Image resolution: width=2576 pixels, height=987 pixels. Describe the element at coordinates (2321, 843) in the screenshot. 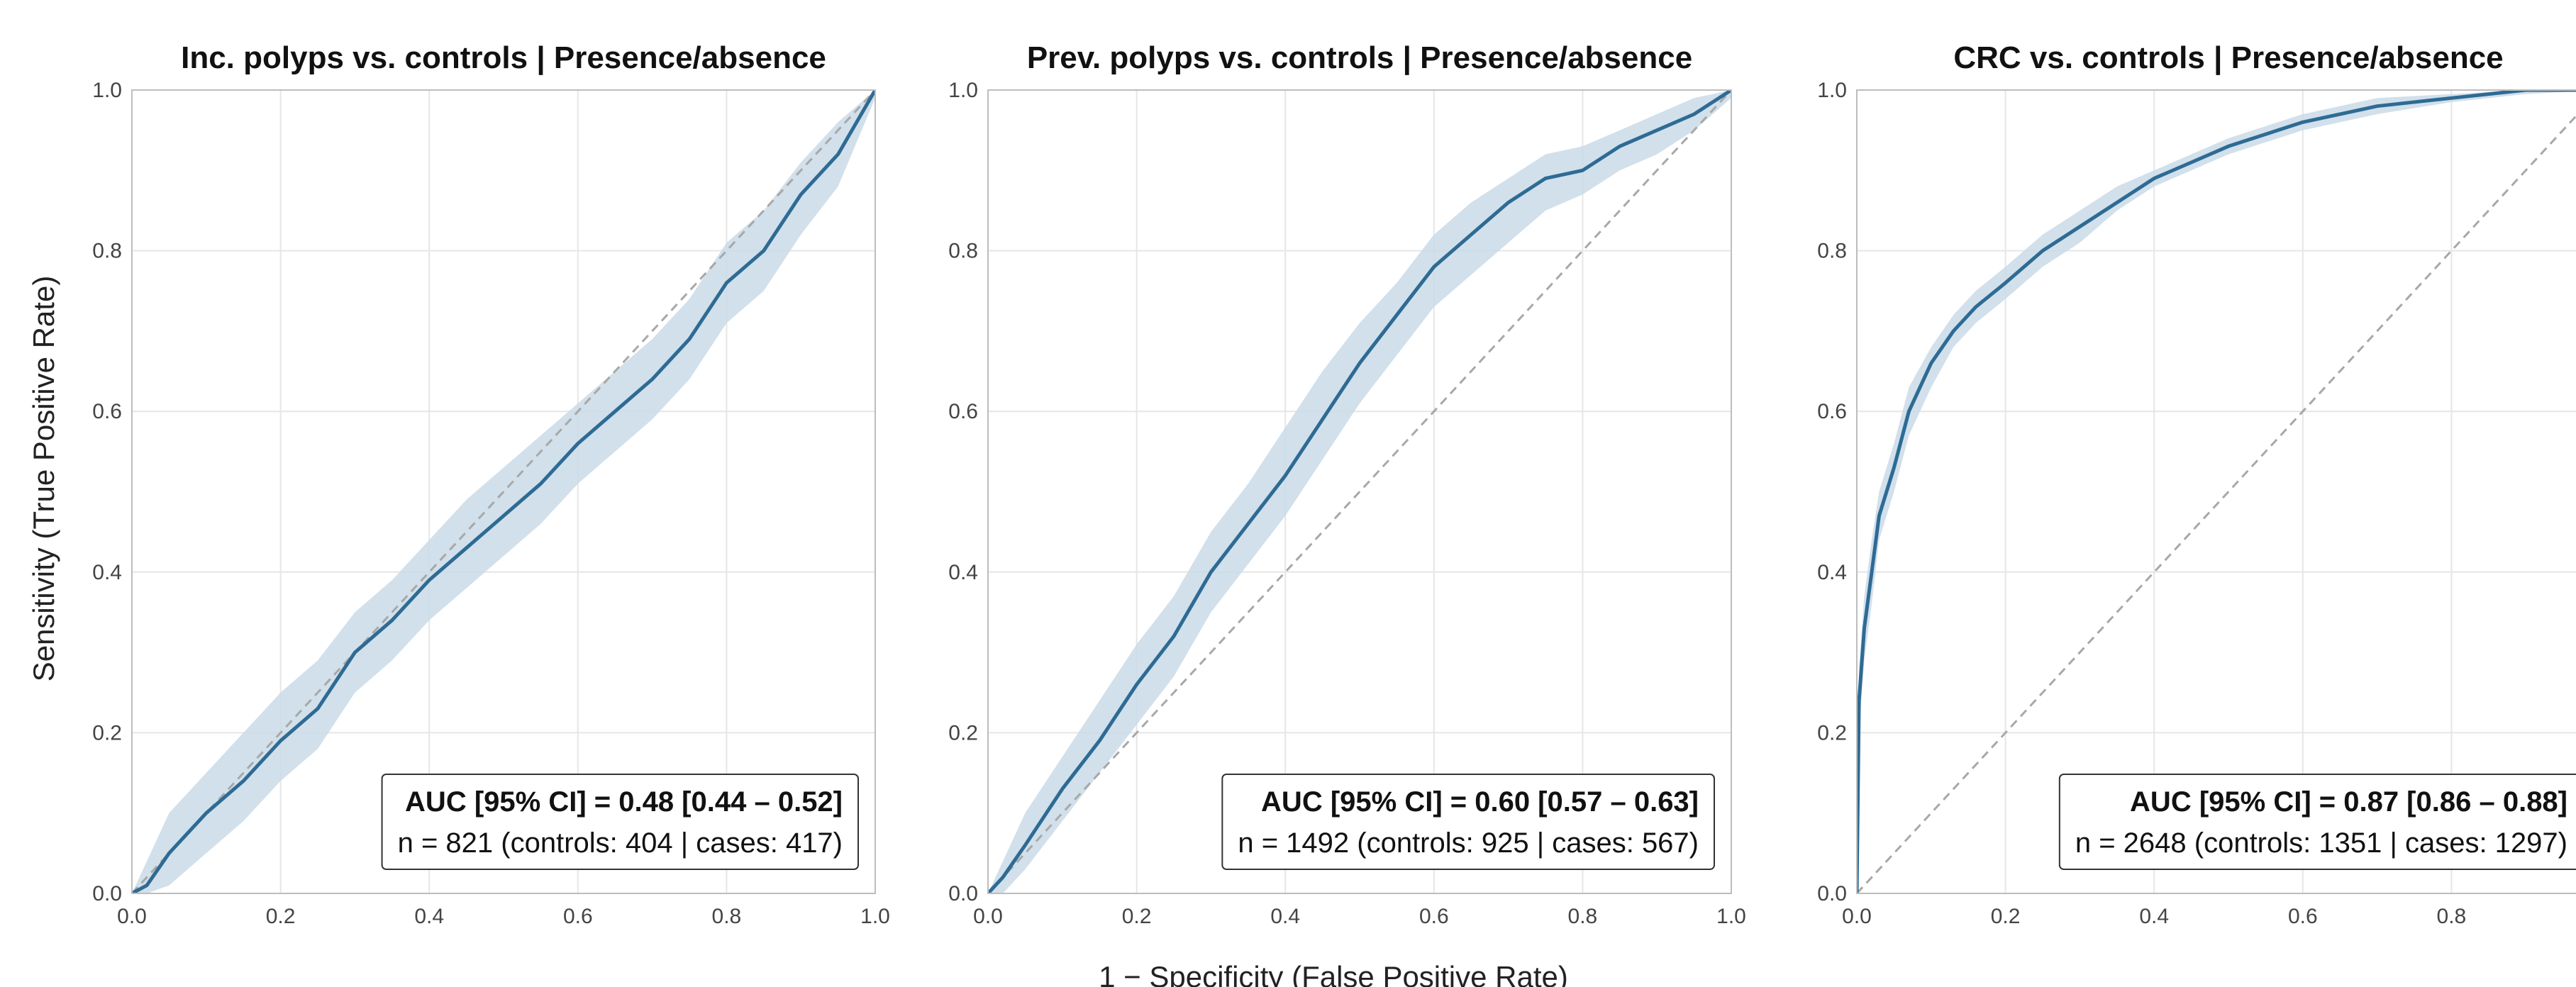

I see `sample-size-label: n = 2648 (controls: 1351 | cases: 1297)` at that location.